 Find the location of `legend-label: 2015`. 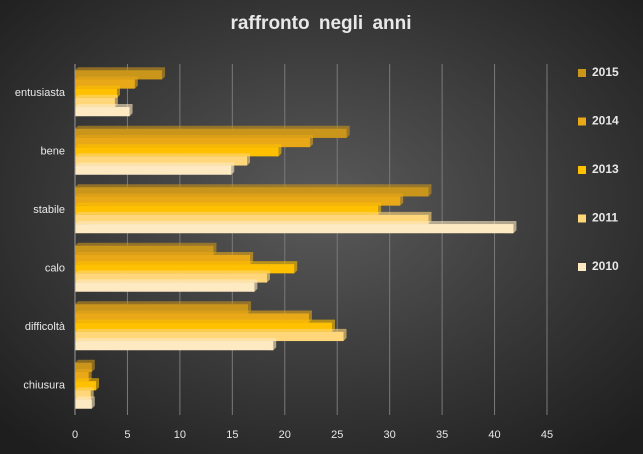

legend-label: 2015 is located at coordinates (605, 72).